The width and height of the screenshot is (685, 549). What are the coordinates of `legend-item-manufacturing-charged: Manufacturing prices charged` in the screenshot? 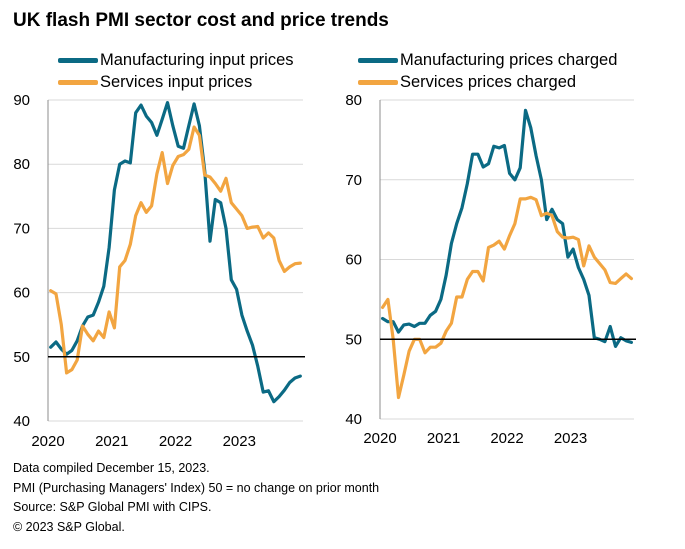 It's located at (487, 60).